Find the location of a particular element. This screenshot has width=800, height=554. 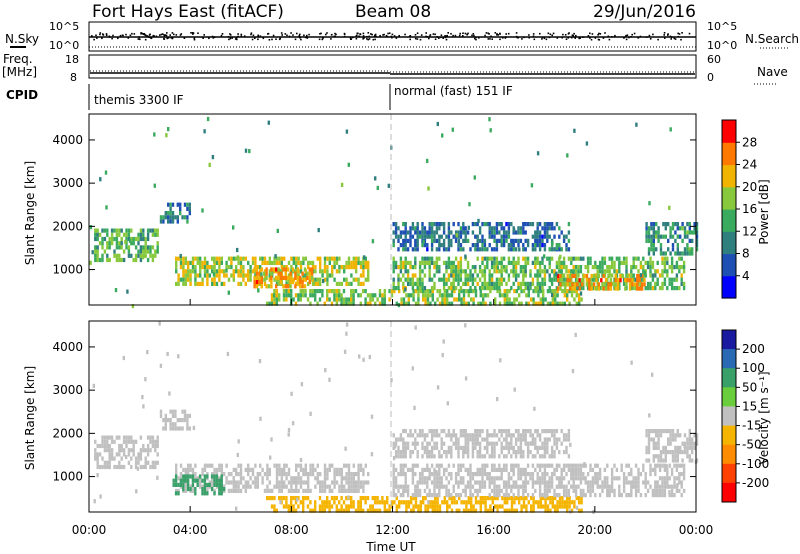

x-tick-label: 08:00 is located at coordinates (291, 530).